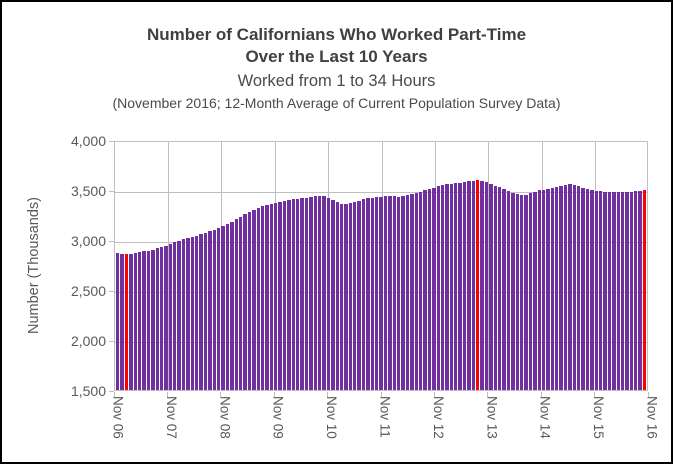  What do you see at coordinates (652, 417) in the screenshot?
I see `x-tick-label: Nov 16` at bounding box center [652, 417].